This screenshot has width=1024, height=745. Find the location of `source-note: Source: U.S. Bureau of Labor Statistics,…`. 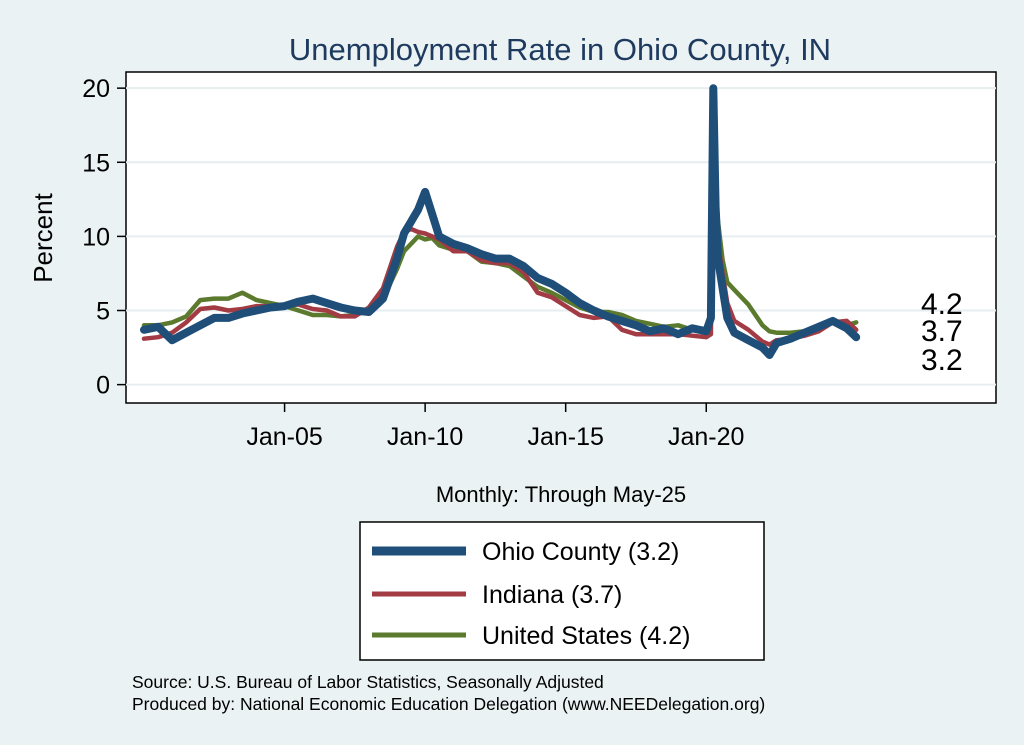

source-note: Source: U.S. Bureau of Labor Statistics,… is located at coordinates (368, 682).